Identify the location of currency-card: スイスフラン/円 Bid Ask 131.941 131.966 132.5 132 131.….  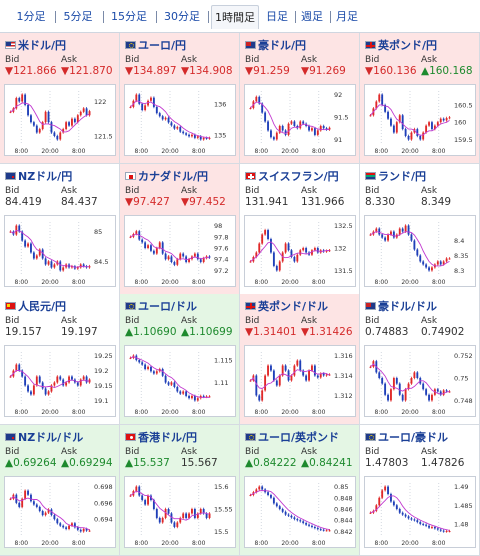
(300, 229).